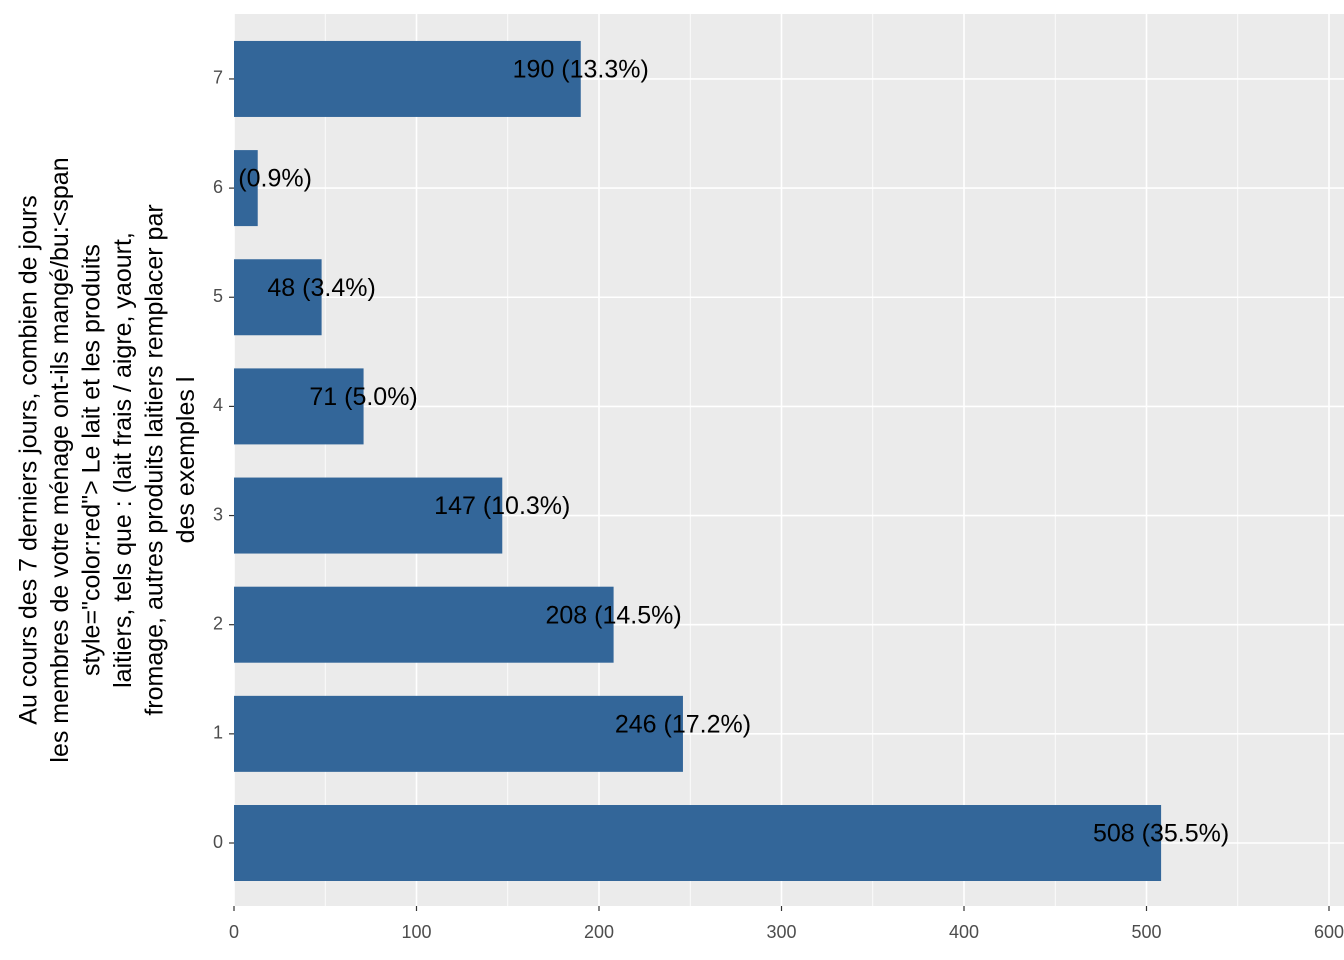  What do you see at coordinates (363, 397) in the screenshot?
I see `data-label: 71 (5.0%)` at bounding box center [363, 397].